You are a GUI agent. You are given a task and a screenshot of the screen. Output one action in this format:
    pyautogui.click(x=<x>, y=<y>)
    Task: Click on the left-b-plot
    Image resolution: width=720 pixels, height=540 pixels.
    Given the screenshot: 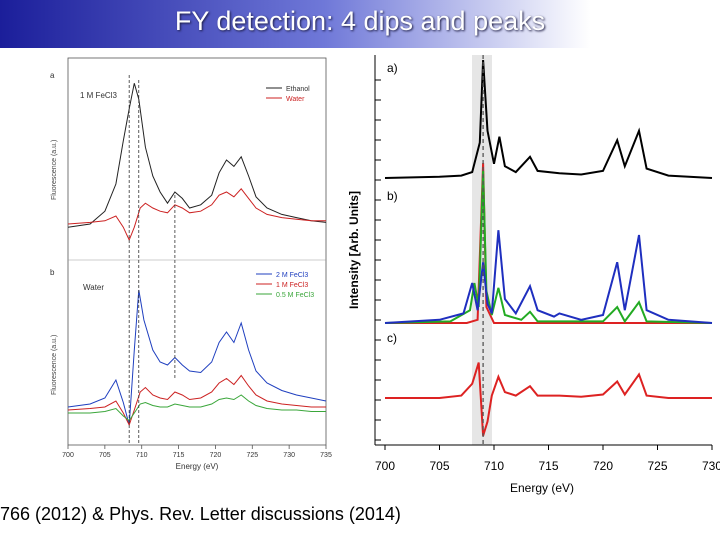 What is the action you would take?
    pyautogui.click(x=197, y=358)
    